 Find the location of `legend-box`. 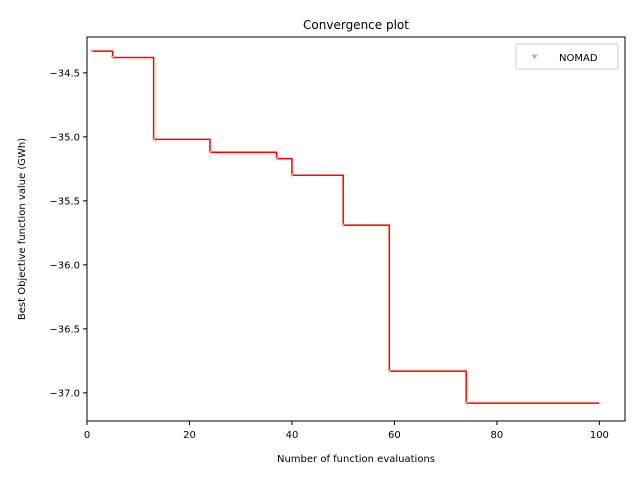

legend-box is located at coordinates (567, 56).